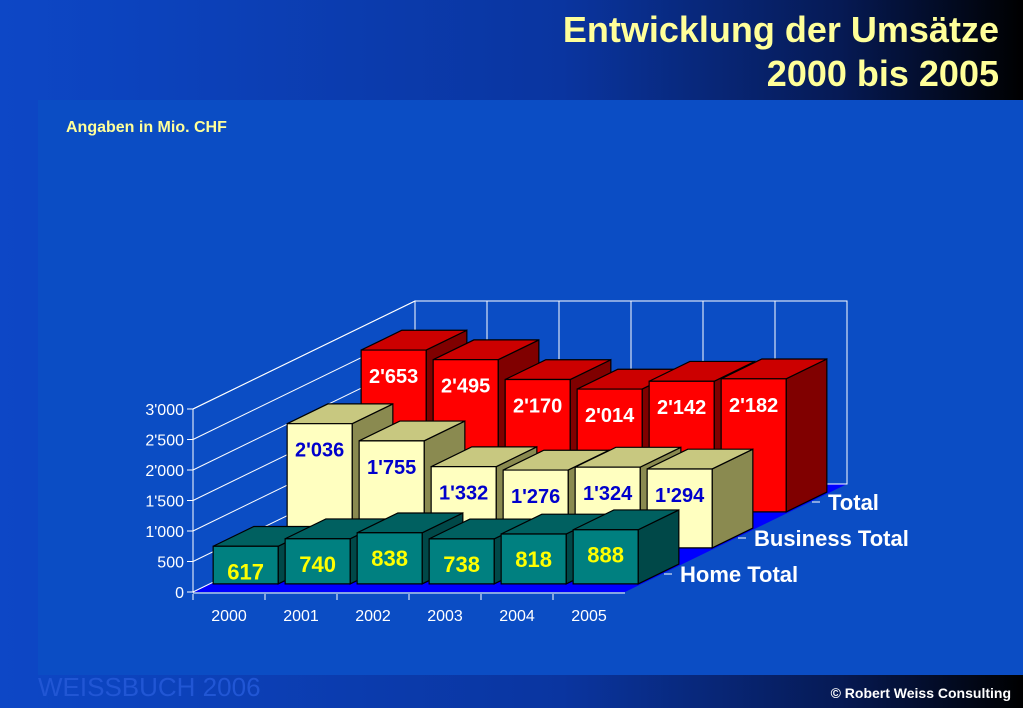 The width and height of the screenshot is (1023, 708). I want to click on bar-value-label: 2'495, so click(465, 387).